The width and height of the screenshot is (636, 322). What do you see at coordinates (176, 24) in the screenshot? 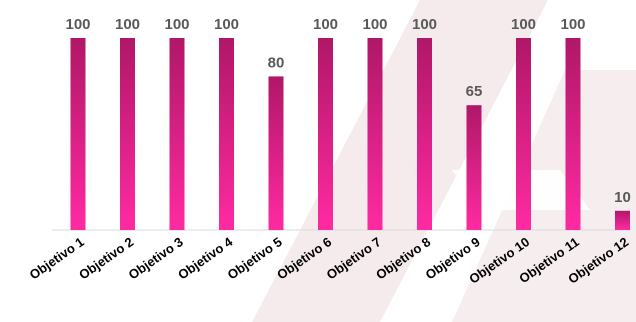
I see `value-label-3: 100` at bounding box center [176, 24].